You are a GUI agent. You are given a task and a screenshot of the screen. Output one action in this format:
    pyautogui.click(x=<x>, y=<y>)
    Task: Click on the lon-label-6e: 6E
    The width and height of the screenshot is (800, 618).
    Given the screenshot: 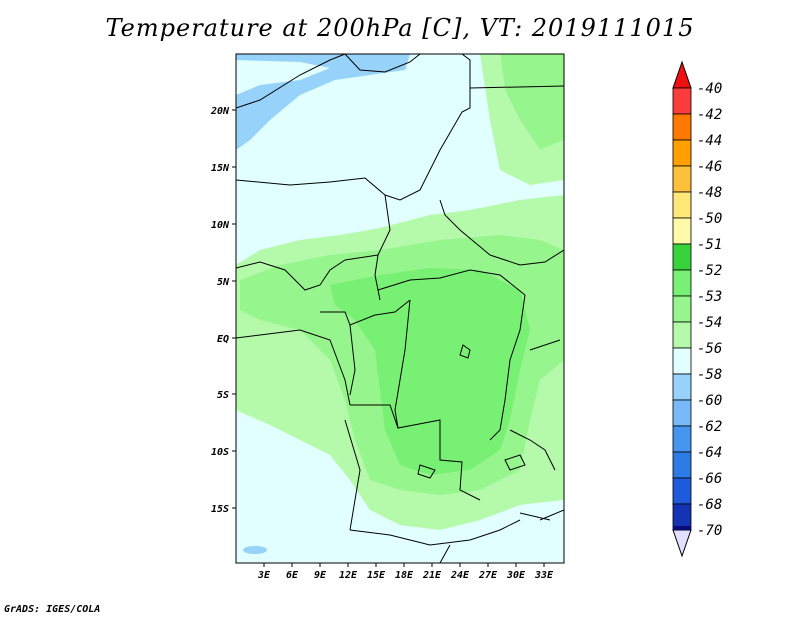 What is the action you would take?
    pyautogui.click(x=292, y=575)
    